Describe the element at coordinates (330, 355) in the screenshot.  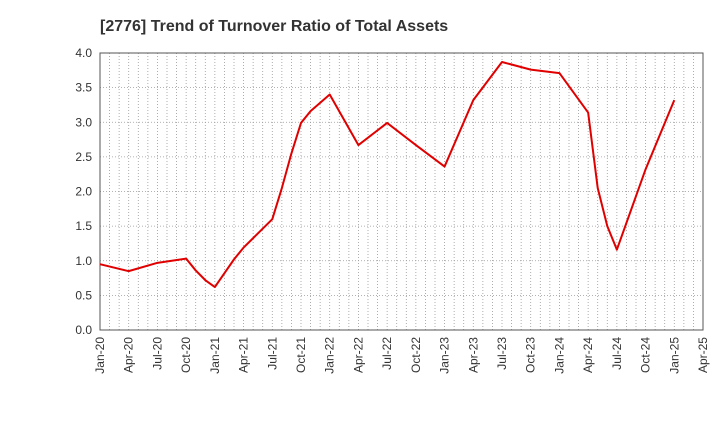
I see `x-tick-label: Jan-22` at that location.